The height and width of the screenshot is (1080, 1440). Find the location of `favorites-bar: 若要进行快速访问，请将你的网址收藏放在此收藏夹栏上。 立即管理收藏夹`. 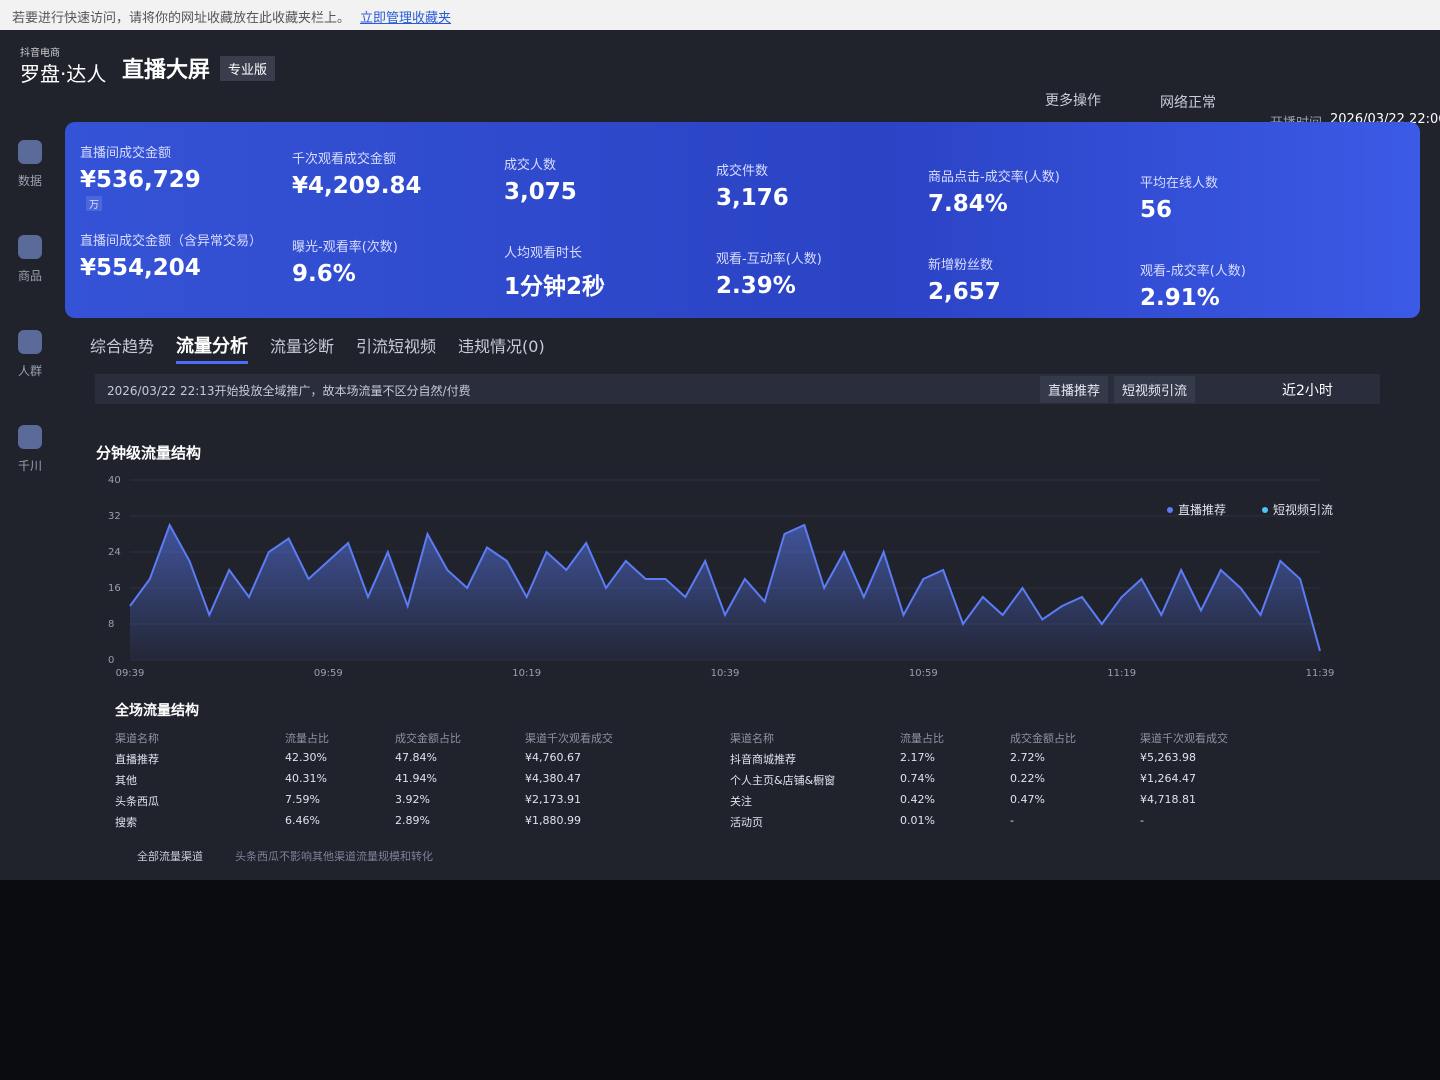

favorites-bar: 若要进行快速访问，请将你的网址收藏放在此收藏夹栏上。 立即管理收藏夹 is located at coordinates (720, 15).